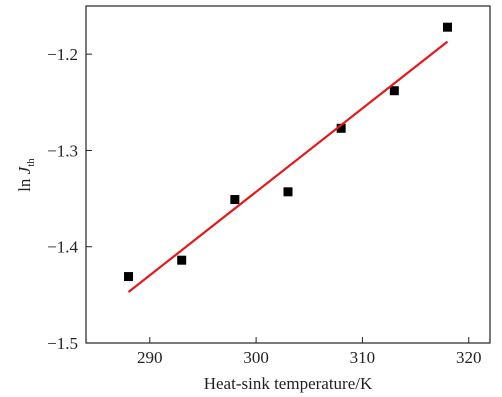 The image size is (502, 397). Describe the element at coordinates (62, 343) in the screenshot. I see `y-tick-label: −1.5` at that location.